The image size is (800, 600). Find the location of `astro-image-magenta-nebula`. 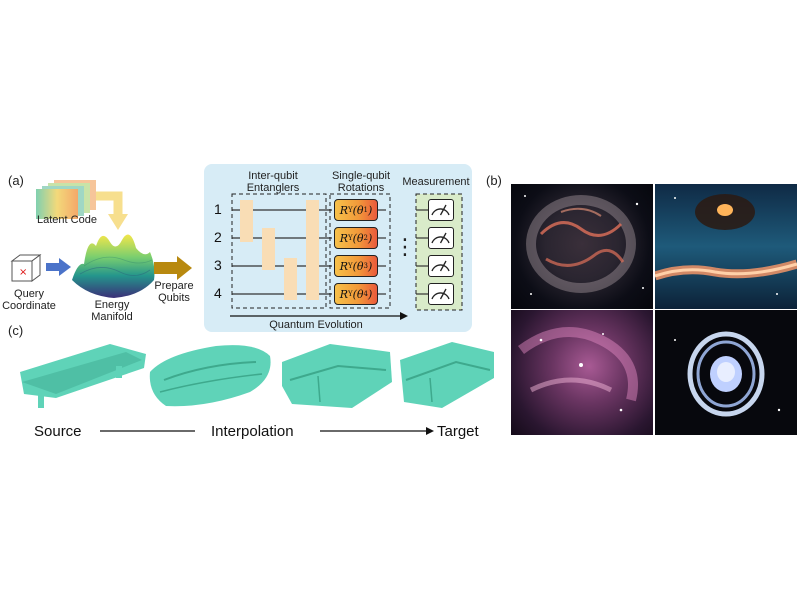

astro-image-magenta-nebula is located at coordinates (582, 372).